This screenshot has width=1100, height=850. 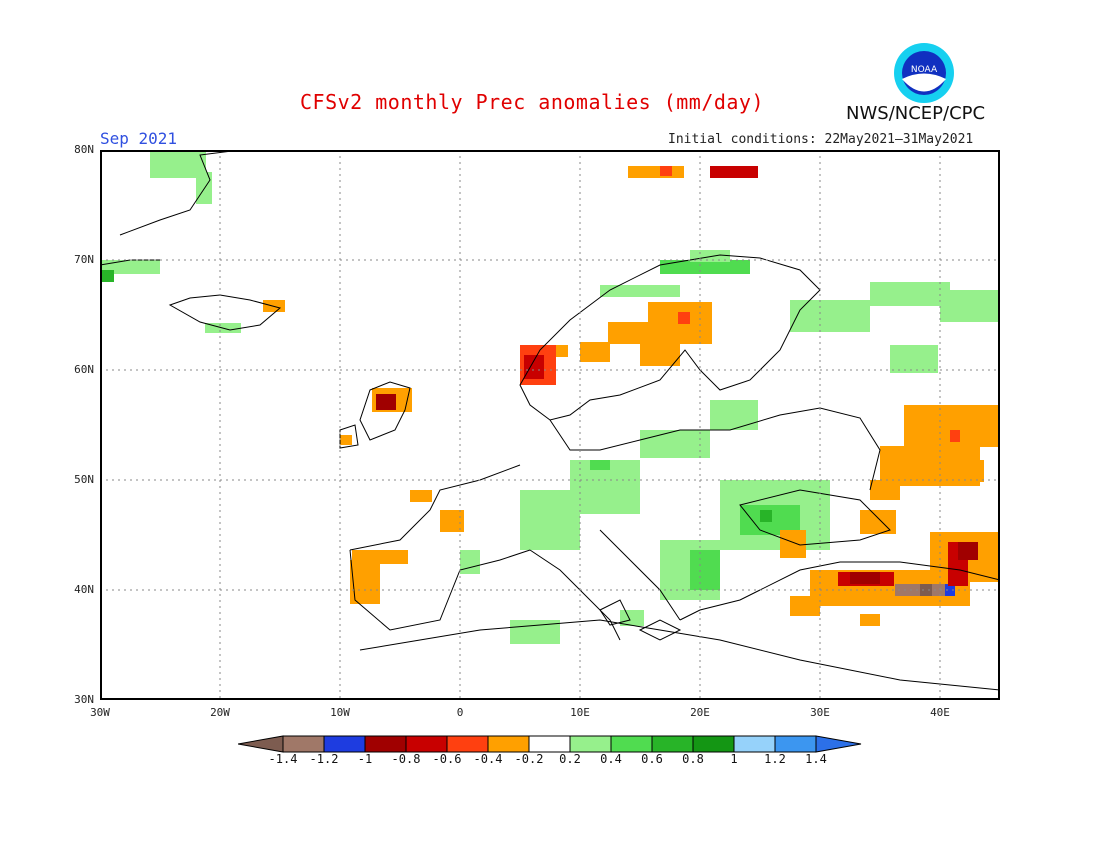 I want to click on colorbar-label: 0.2, so click(x=570, y=759).